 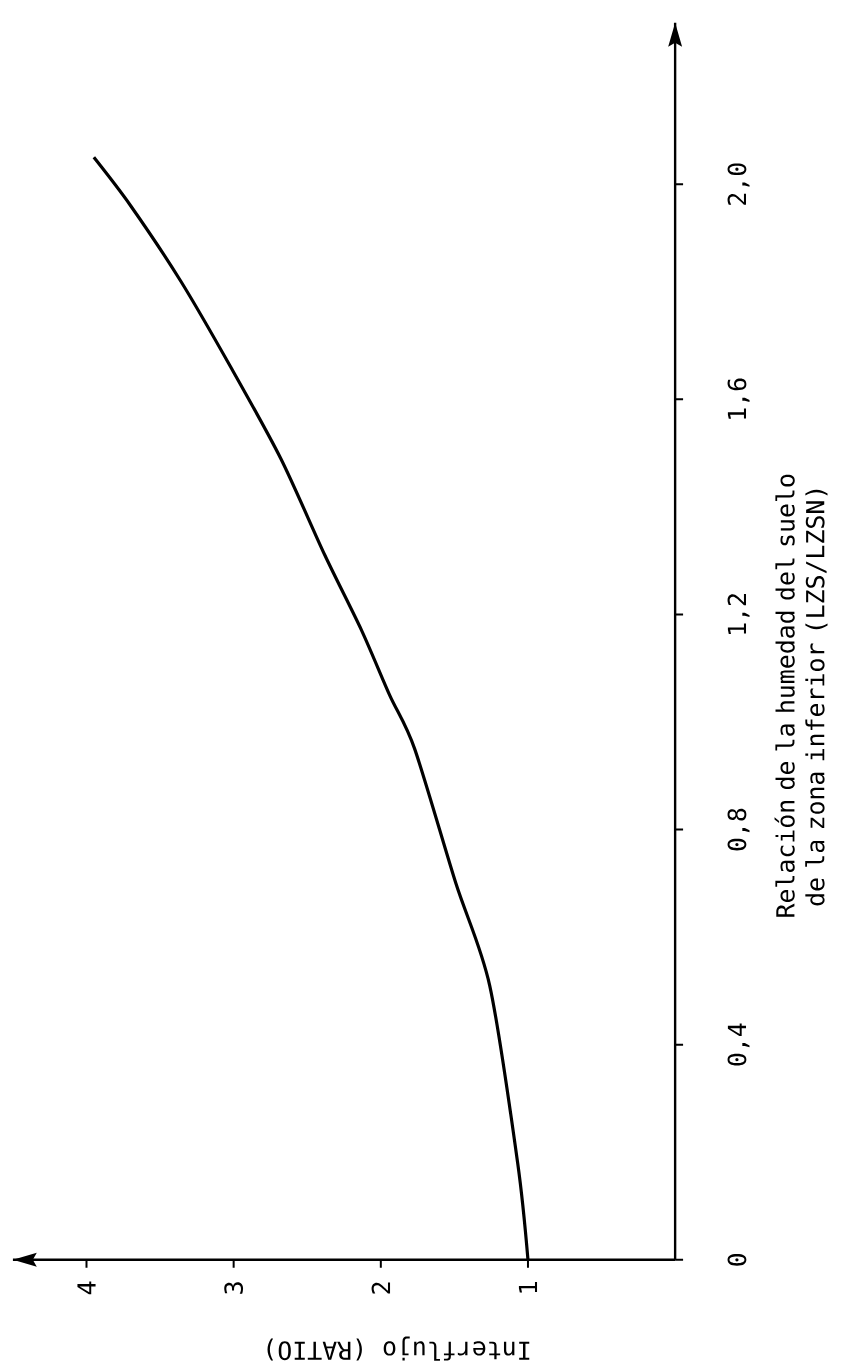 I want to click on x-tick-label: 2, so click(x=380, y=1288).